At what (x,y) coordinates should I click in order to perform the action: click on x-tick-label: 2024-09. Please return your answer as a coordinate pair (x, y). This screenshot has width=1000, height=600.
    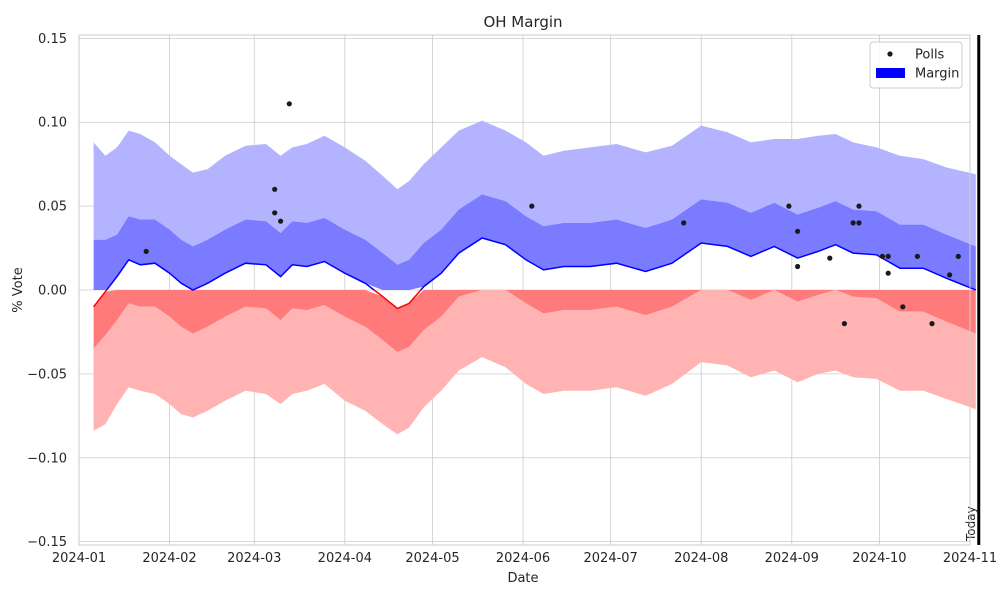
    Looking at the image, I should click on (792, 558).